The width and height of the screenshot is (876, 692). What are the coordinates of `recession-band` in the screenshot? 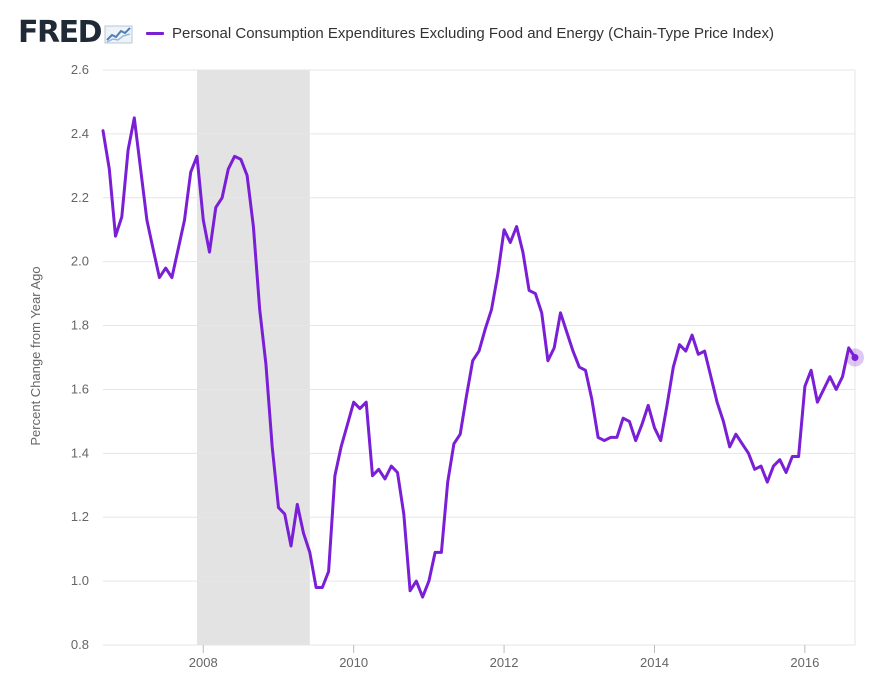 It's located at (253, 357).